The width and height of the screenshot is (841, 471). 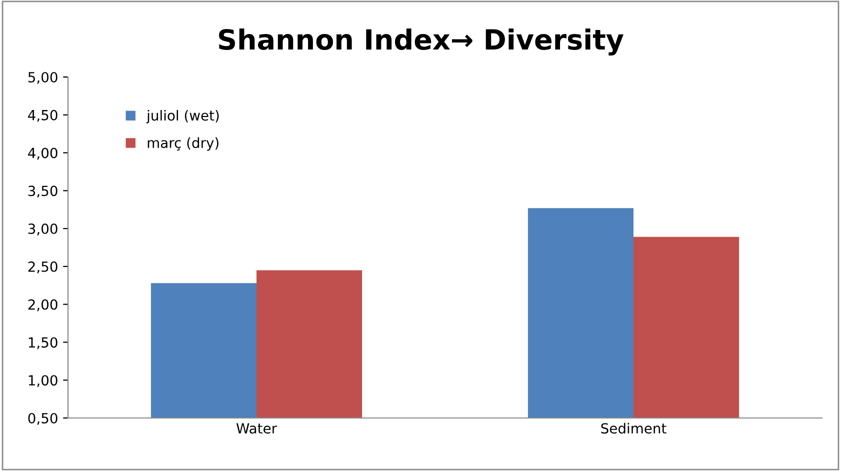 What do you see at coordinates (43, 418) in the screenshot?
I see `y-tick-label: 0,50` at bounding box center [43, 418].